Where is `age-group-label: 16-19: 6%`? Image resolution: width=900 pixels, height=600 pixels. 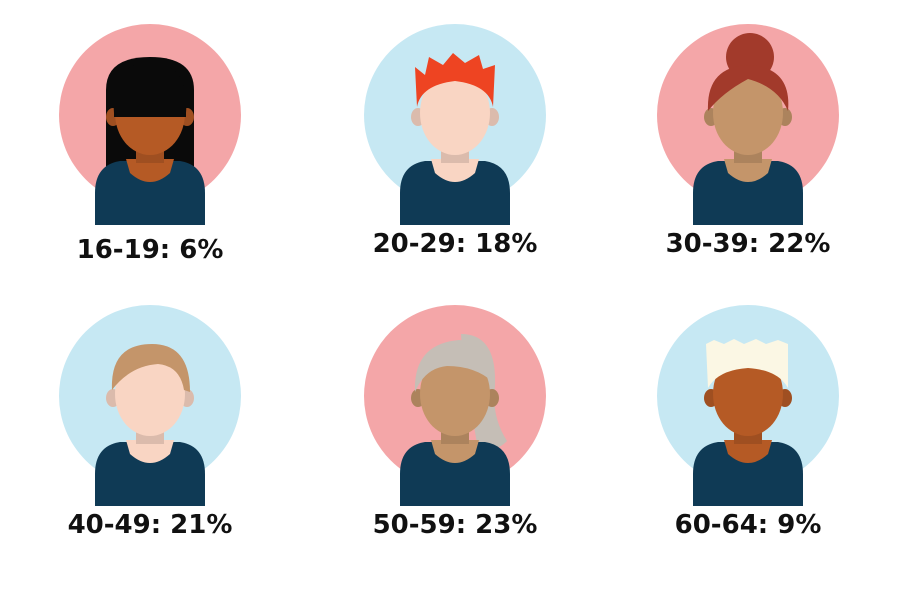 age-group-label: 16-19: 6% is located at coordinates (150, 250).